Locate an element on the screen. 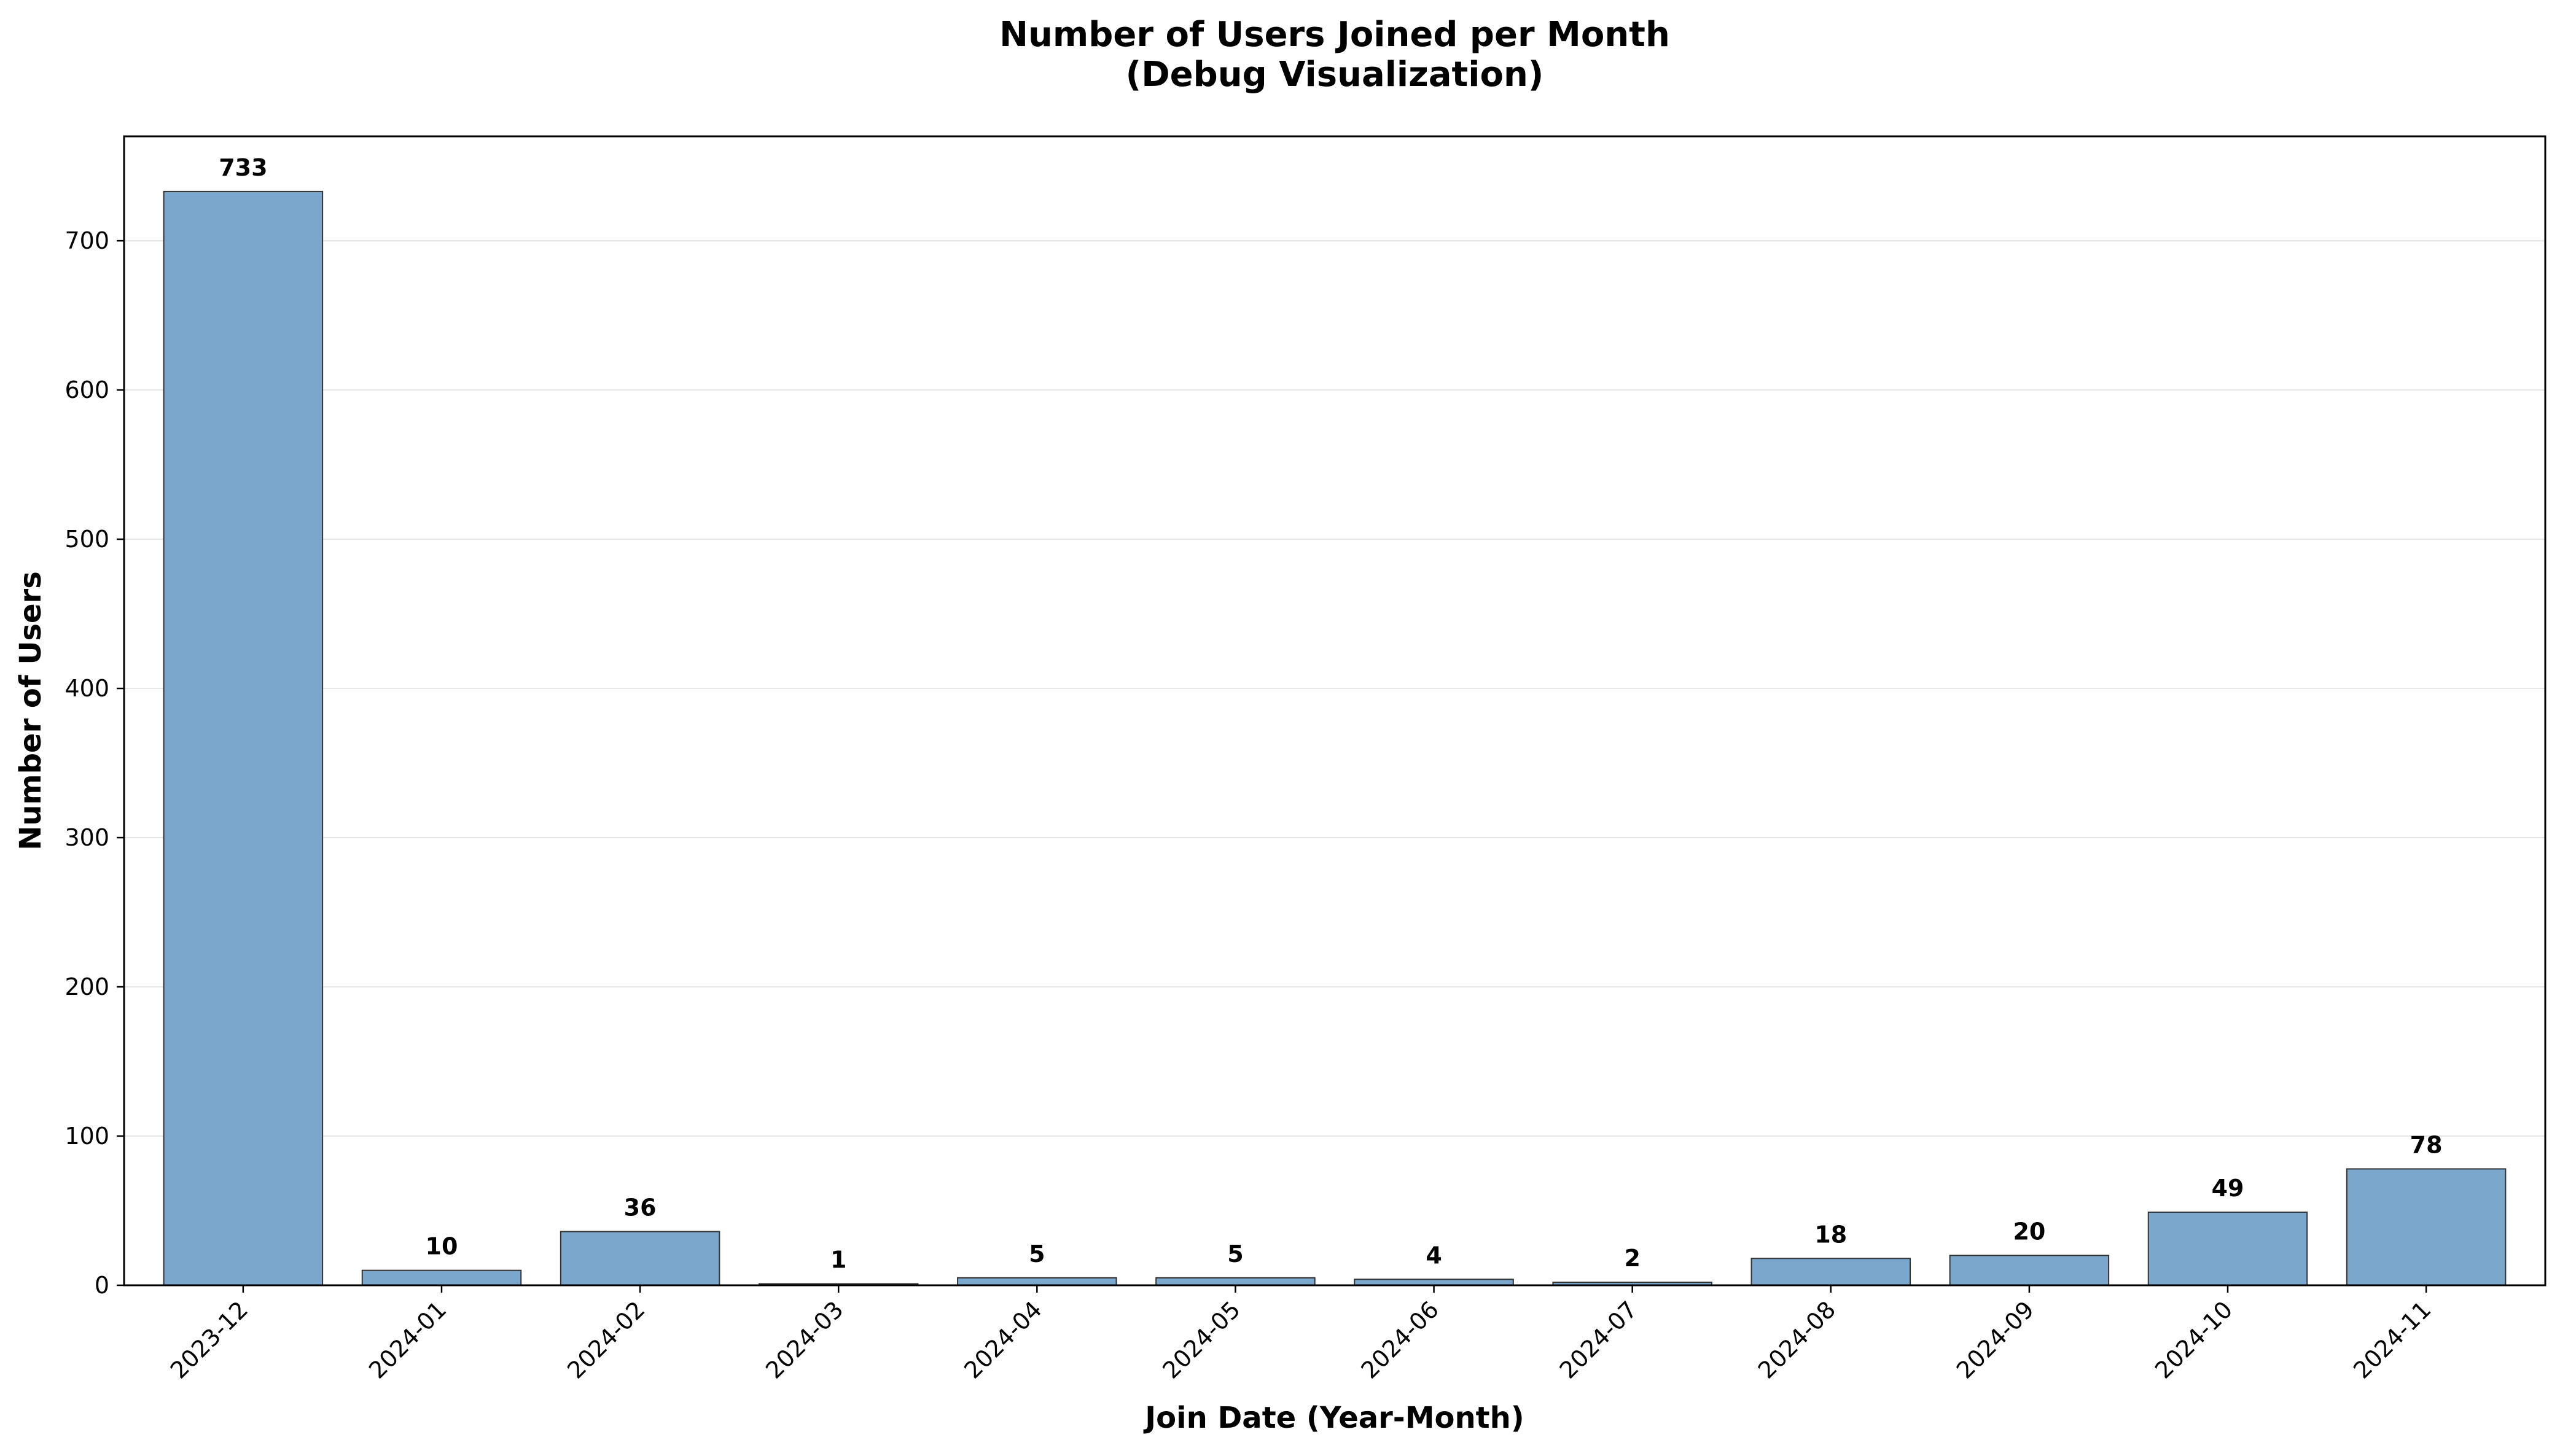  y-tick-label: 0 is located at coordinates (102, 1285).